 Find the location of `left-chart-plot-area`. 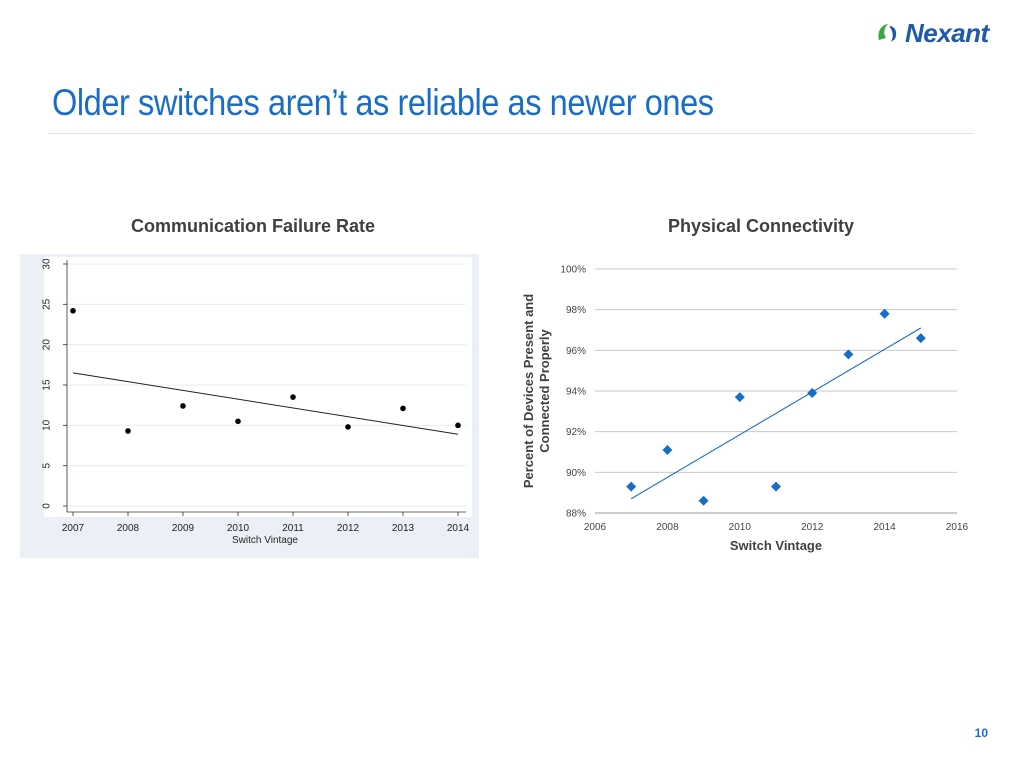

left-chart-plot-area is located at coordinates (258, 387).